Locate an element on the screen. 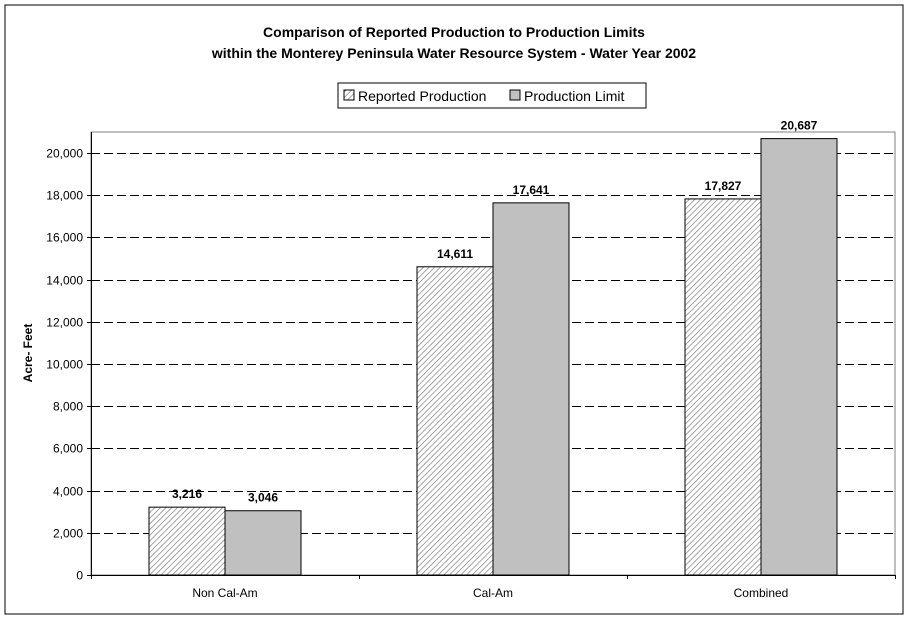 The width and height of the screenshot is (909, 625). legend: Reported Production Production Limit is located at coordinates (492, 95).